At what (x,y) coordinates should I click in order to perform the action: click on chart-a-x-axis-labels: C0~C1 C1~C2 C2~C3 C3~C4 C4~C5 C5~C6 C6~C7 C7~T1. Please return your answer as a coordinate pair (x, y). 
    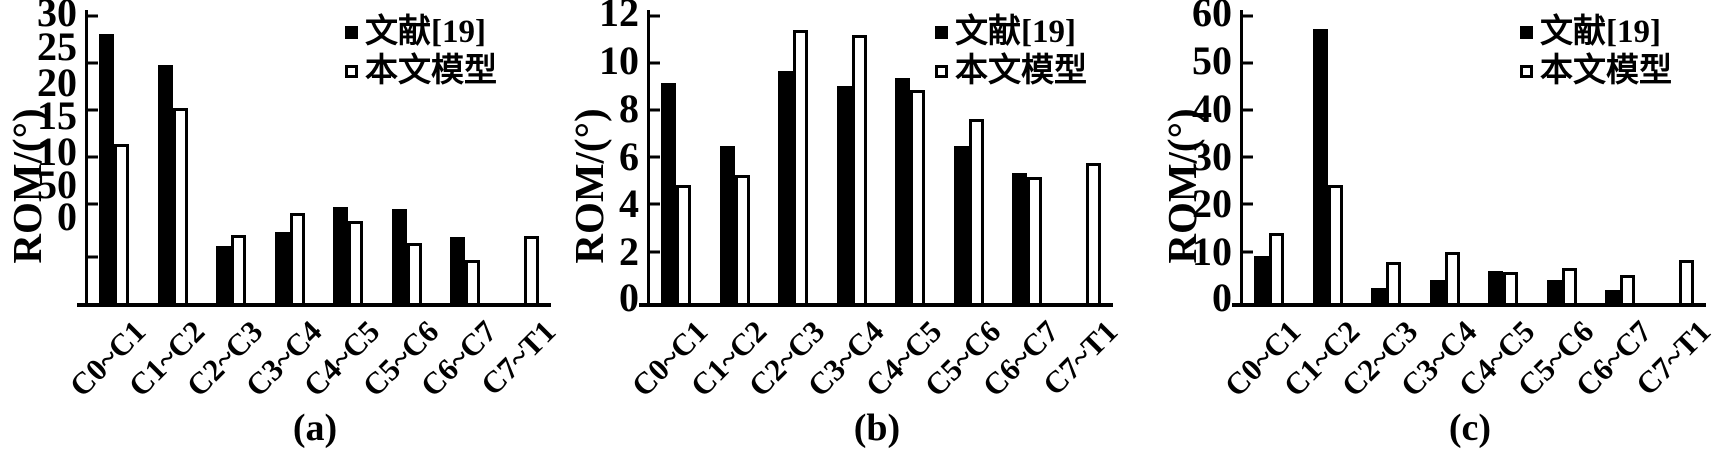
    Looking at the image, I should click on (312, 355).